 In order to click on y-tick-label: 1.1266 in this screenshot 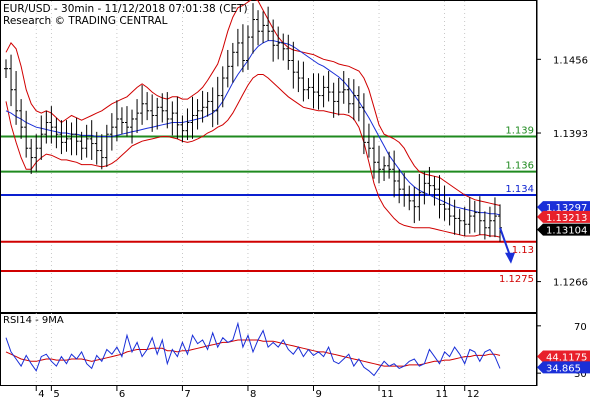, I will do `click(570, 283)`.